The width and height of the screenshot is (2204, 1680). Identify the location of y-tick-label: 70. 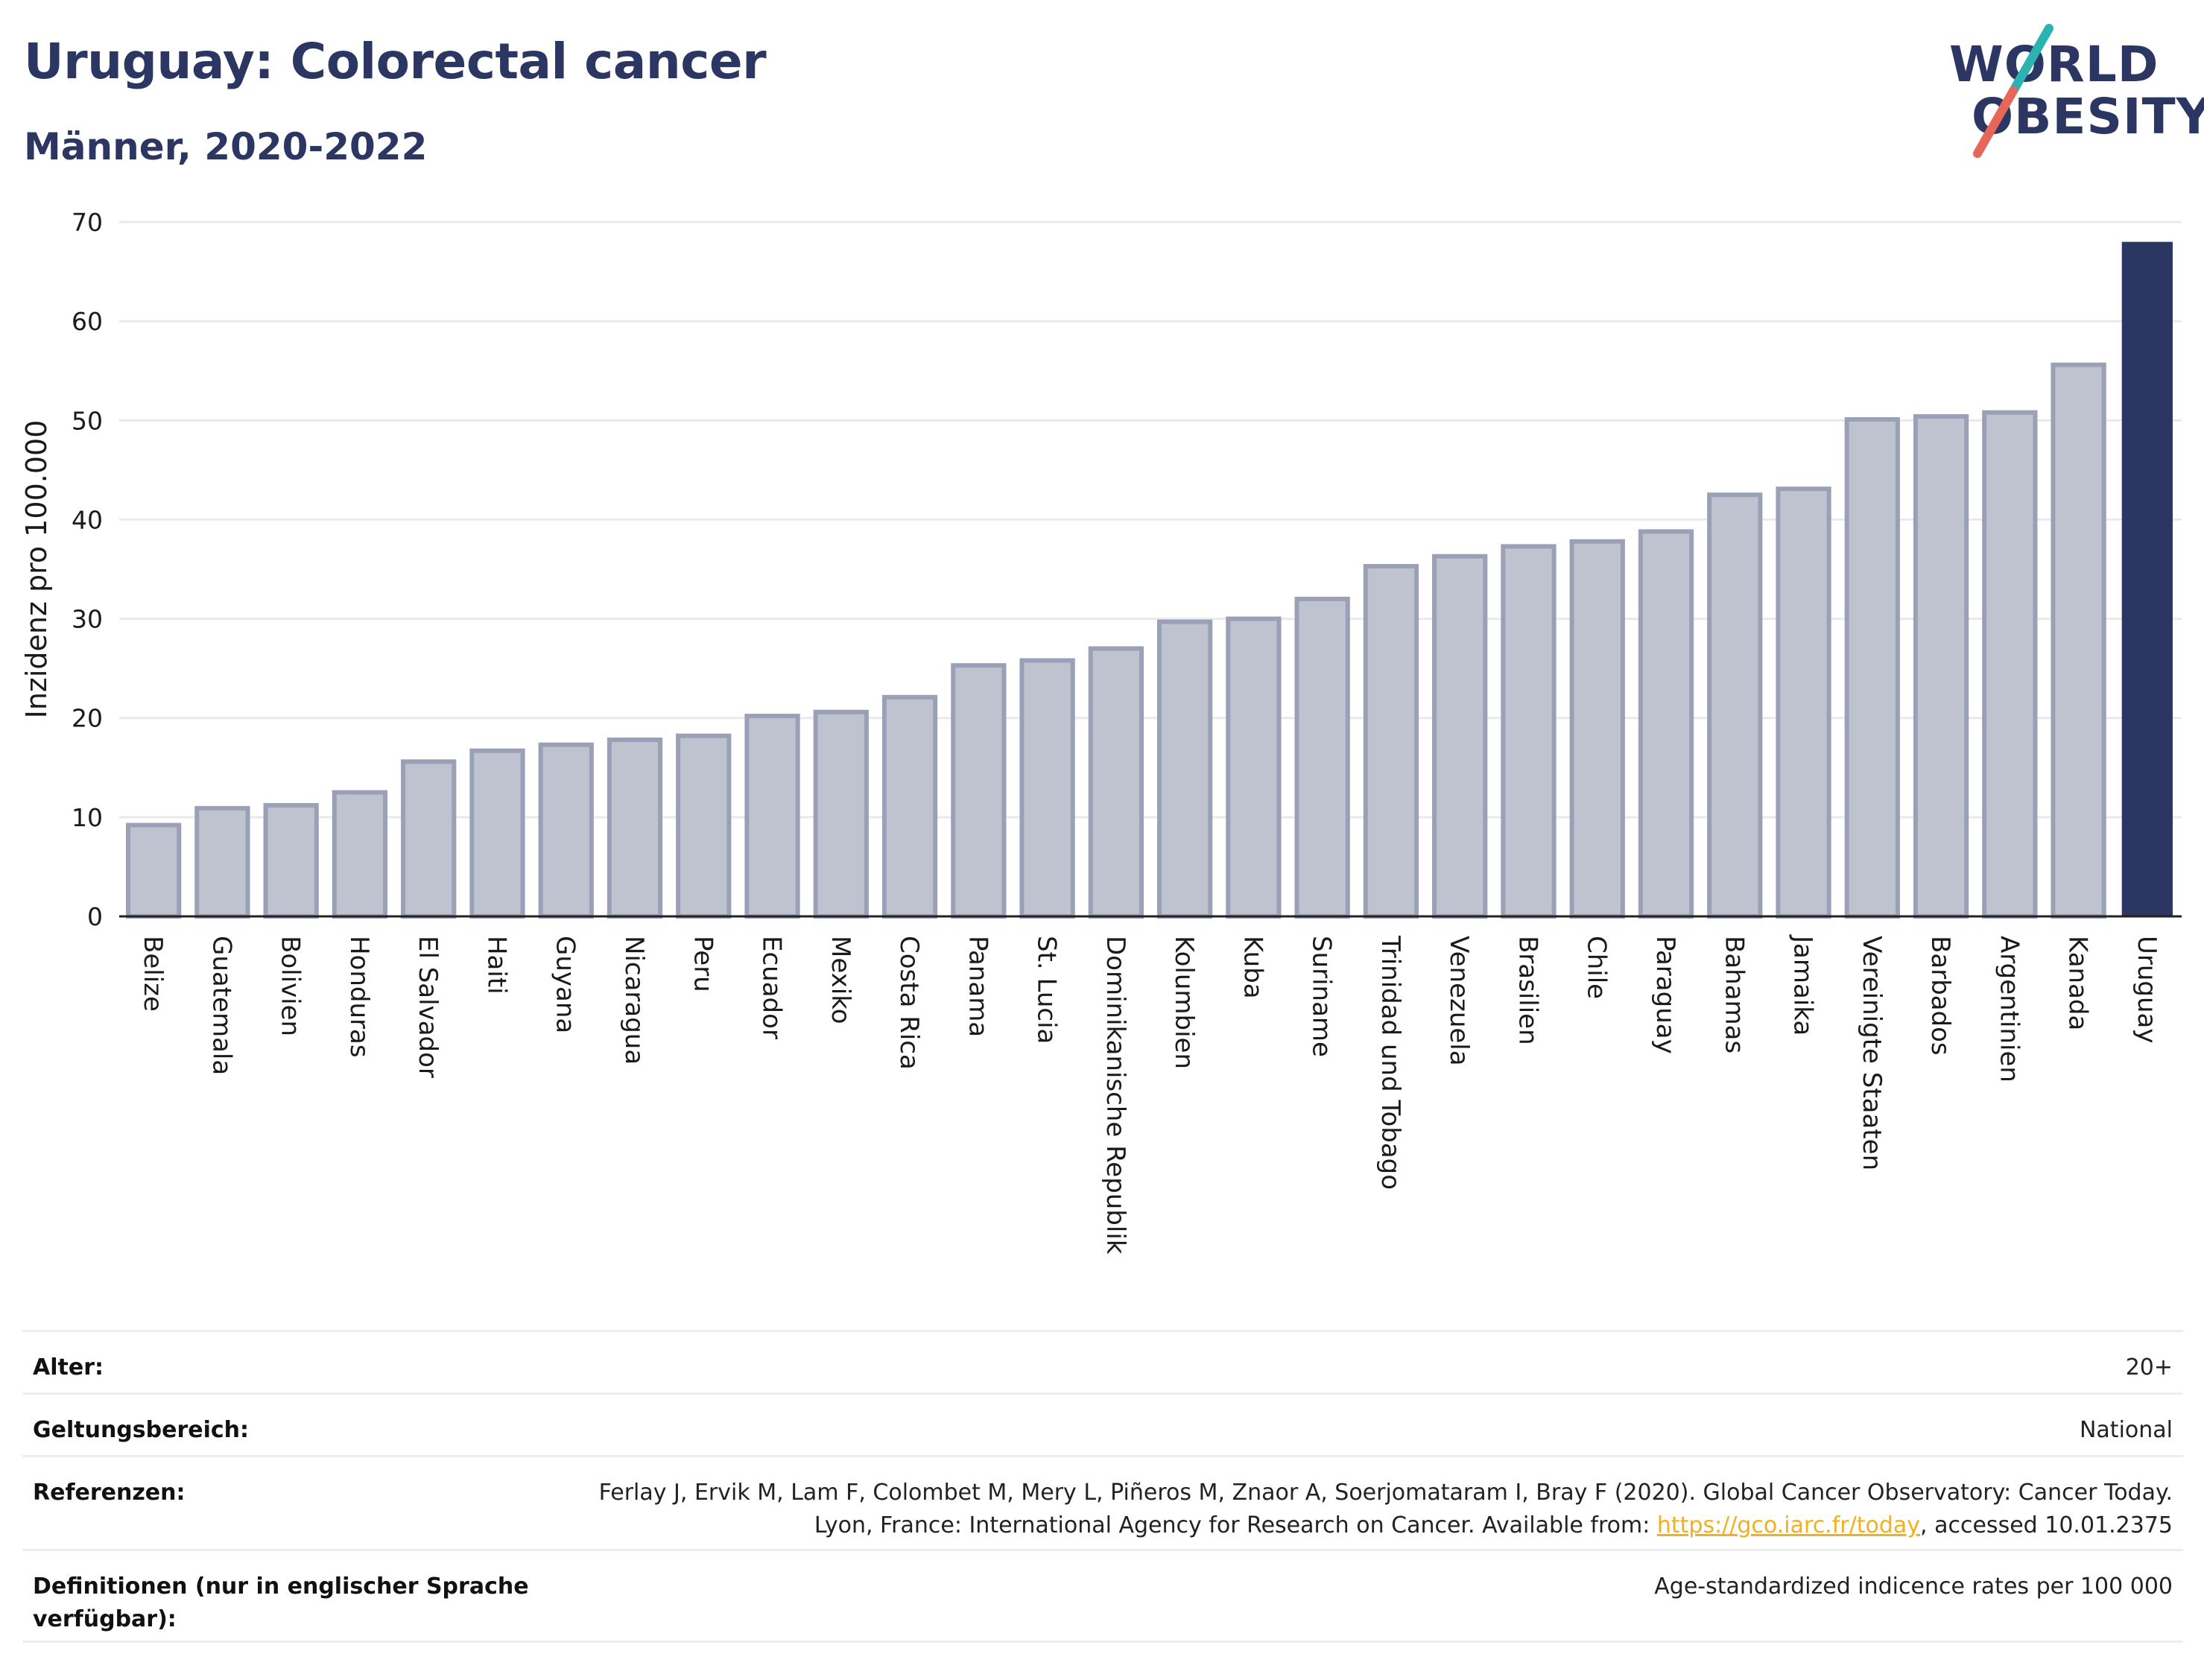
(87, 222).